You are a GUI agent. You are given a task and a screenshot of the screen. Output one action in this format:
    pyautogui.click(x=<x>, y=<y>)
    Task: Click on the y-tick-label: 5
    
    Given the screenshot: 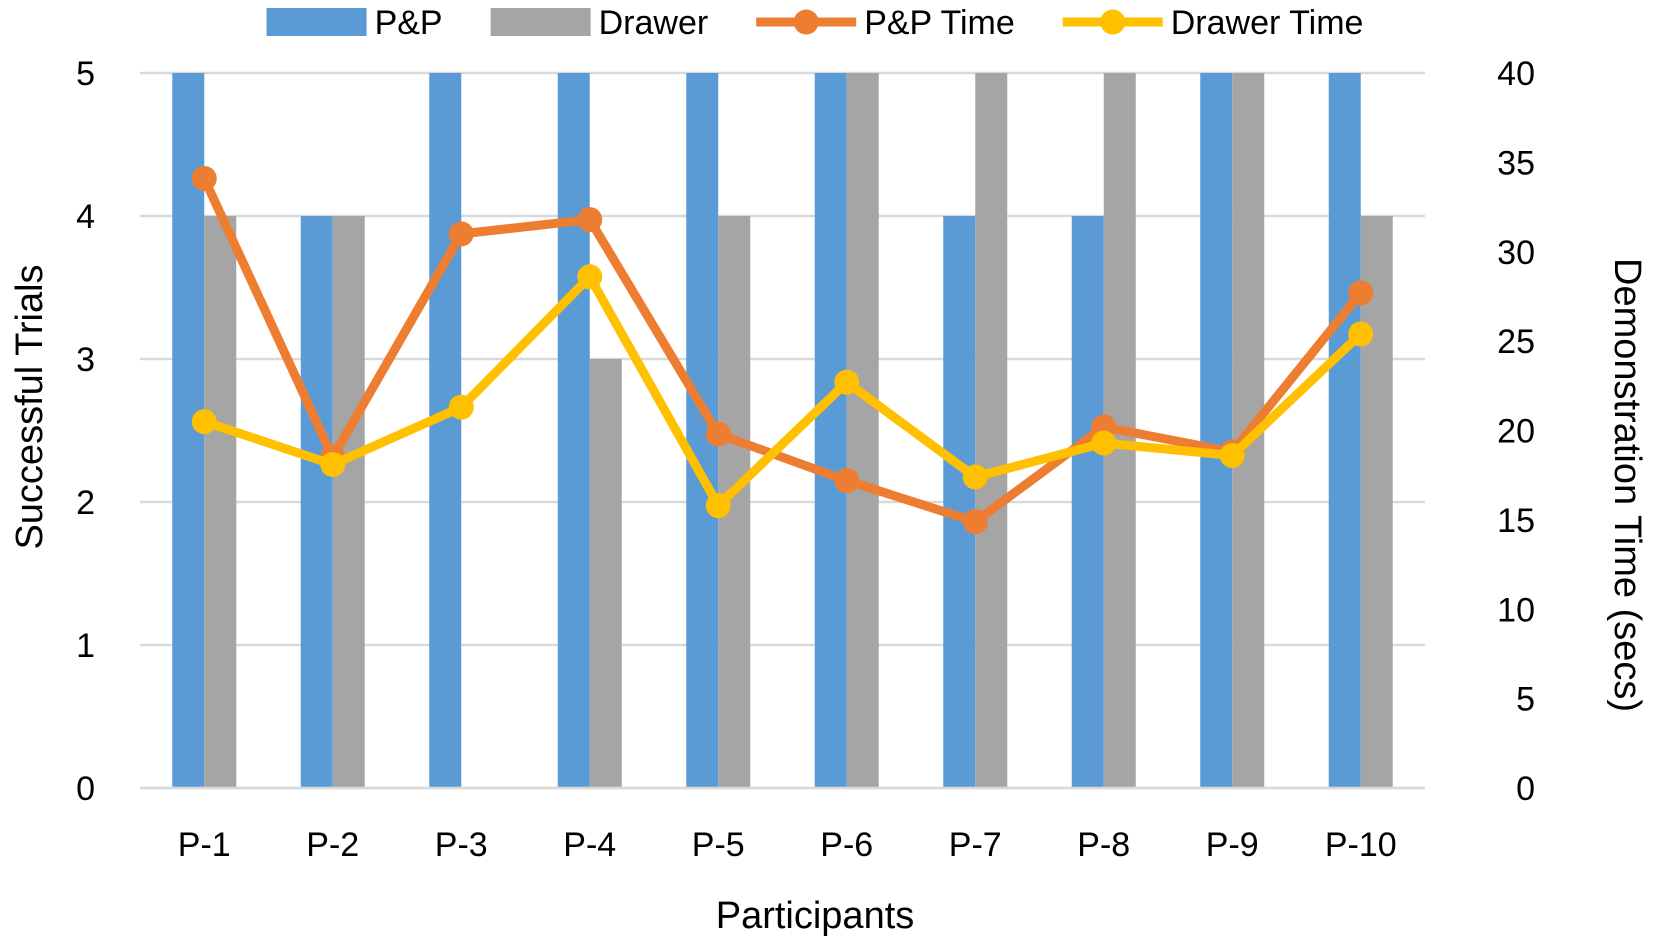 What is the action you would take?
    pyautogui.click(x=85, y=74)
    